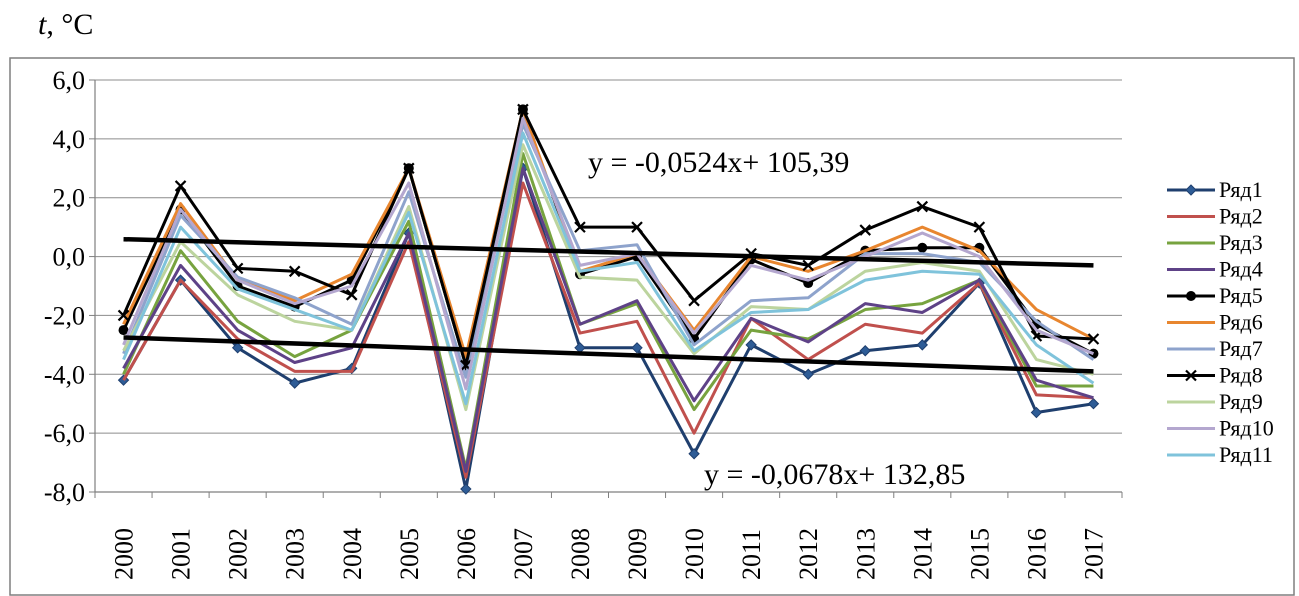 The image size is (1299, 596). Describe the element at coordinates (69, 257) in the screenshot. I see `y-tick-label: 0,0` at that location.